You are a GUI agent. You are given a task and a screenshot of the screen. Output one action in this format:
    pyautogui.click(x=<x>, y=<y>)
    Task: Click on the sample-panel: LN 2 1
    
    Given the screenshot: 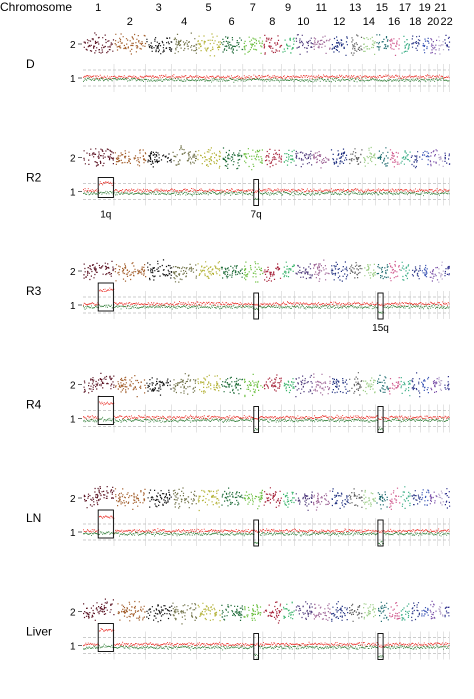 What is the action you would take?
    pyautogui.click(x=238, y=516)
    